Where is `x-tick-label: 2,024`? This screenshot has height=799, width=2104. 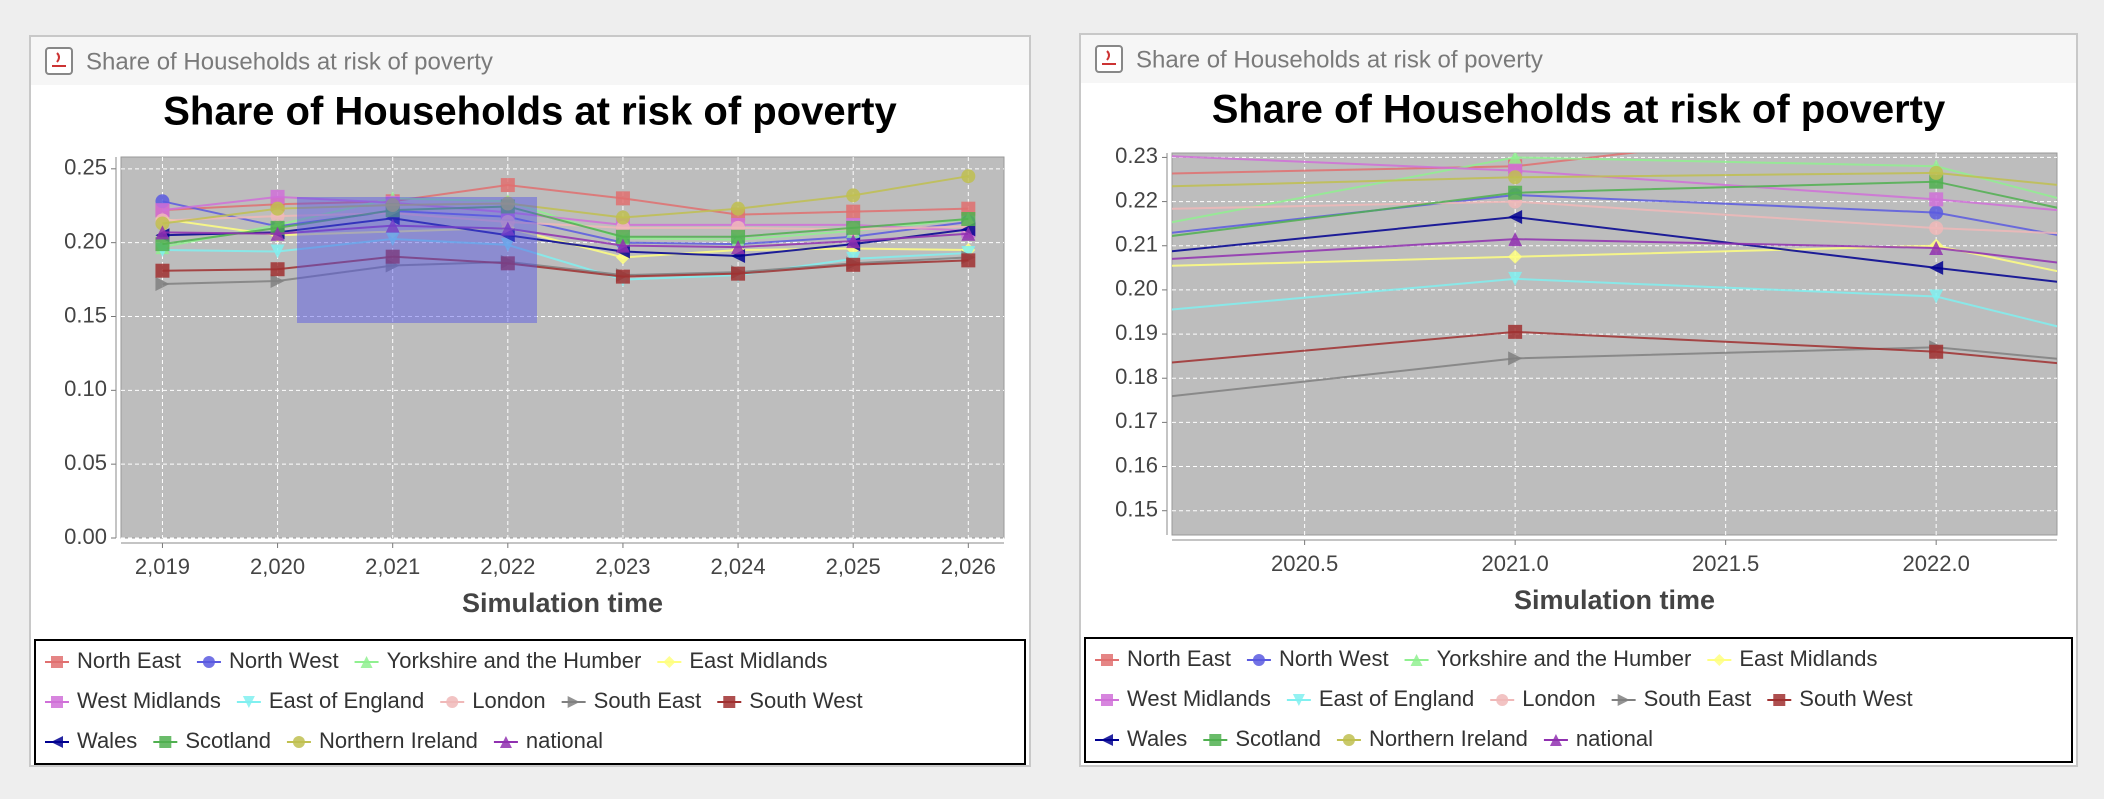 x-tick-label: 2,024 is located at coordinates (738, 566).